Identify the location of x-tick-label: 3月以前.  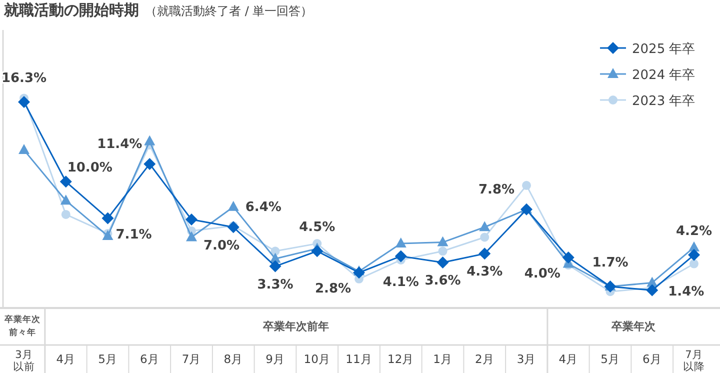
(24, 361).